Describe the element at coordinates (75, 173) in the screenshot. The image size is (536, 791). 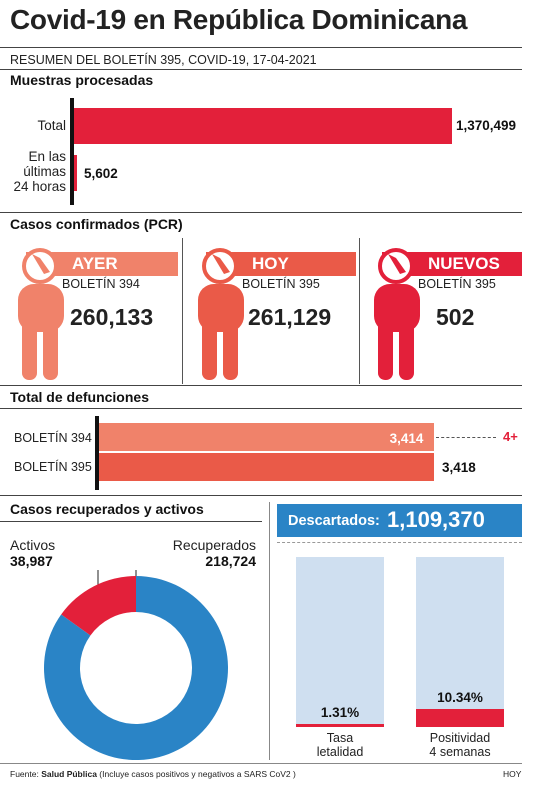
I see `muestras-ultimas-bar` at that location.